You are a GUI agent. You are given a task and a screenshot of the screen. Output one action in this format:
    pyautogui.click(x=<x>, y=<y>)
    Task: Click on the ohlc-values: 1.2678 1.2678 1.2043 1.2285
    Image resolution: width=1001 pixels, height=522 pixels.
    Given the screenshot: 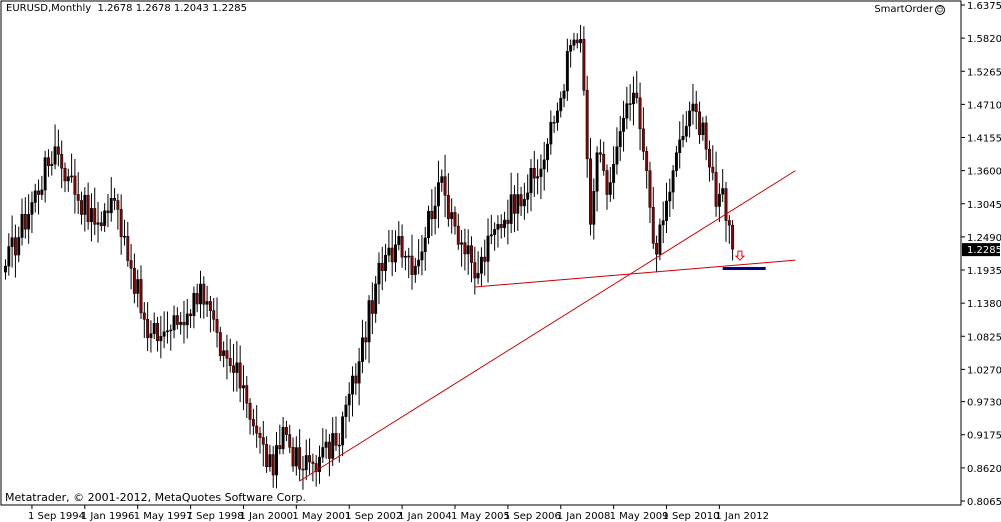 What is the action you would take?
    pyautogui.click(x=172, y=8)
    